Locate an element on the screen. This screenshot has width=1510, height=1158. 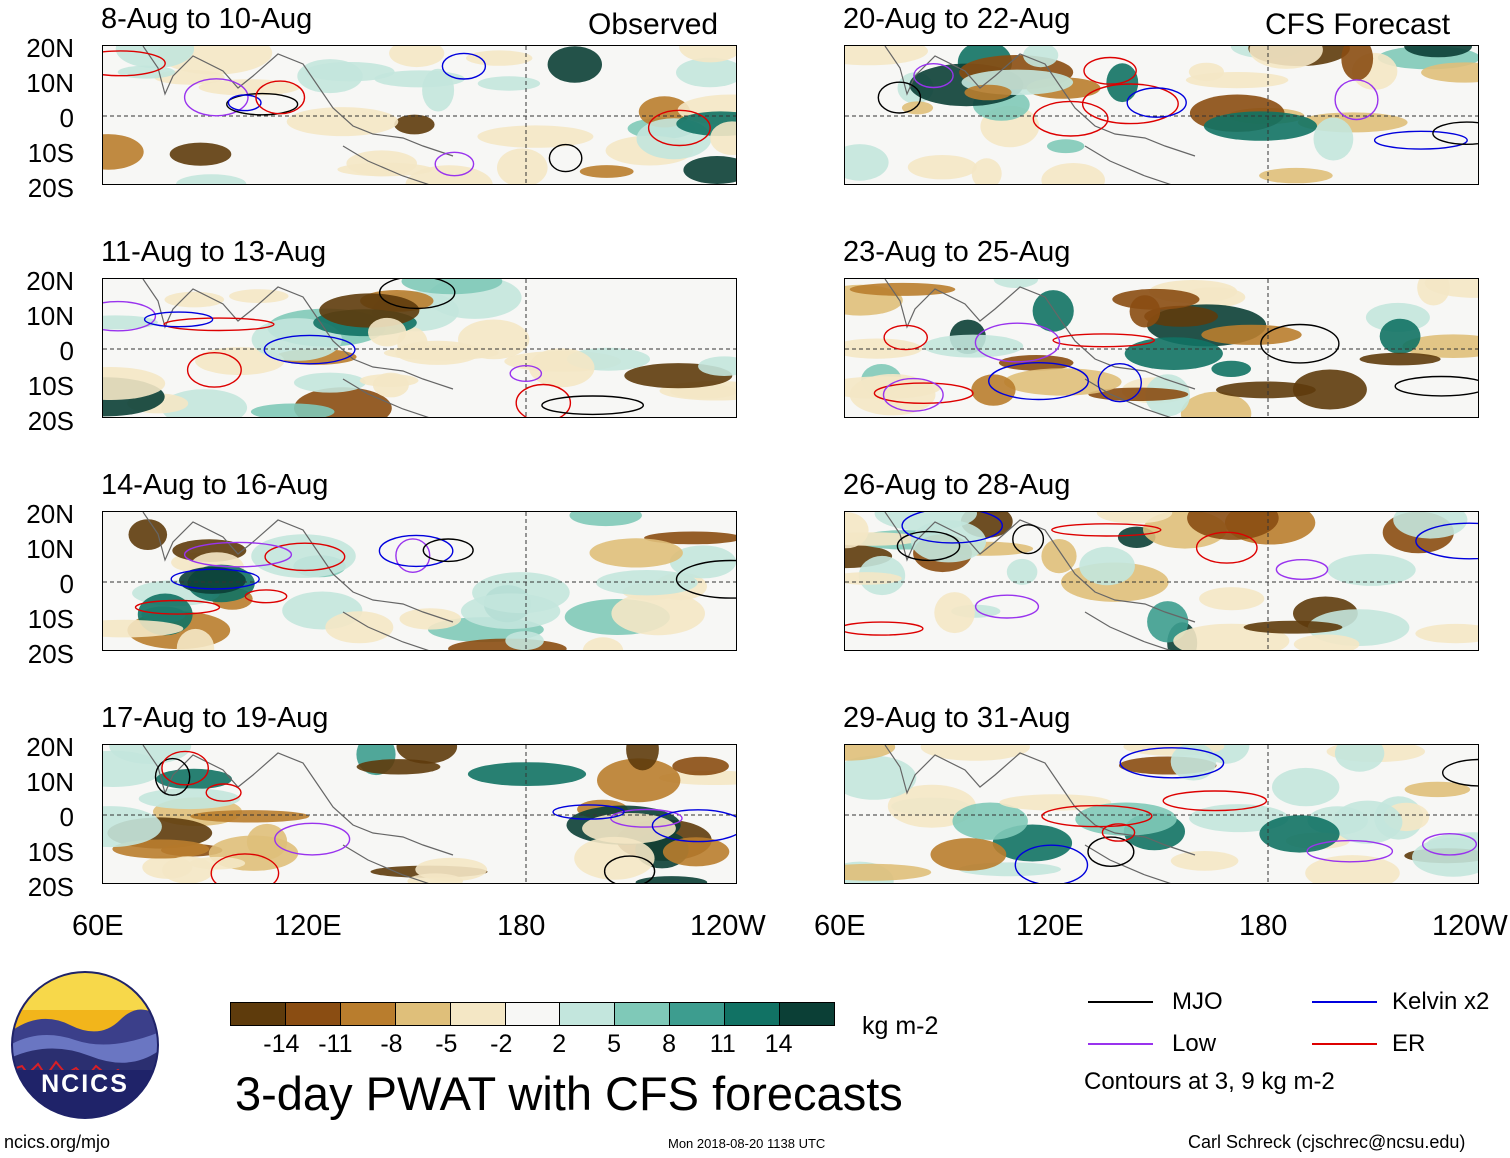
ncics-logo: NCICS is located at coordinates (85, 1045).